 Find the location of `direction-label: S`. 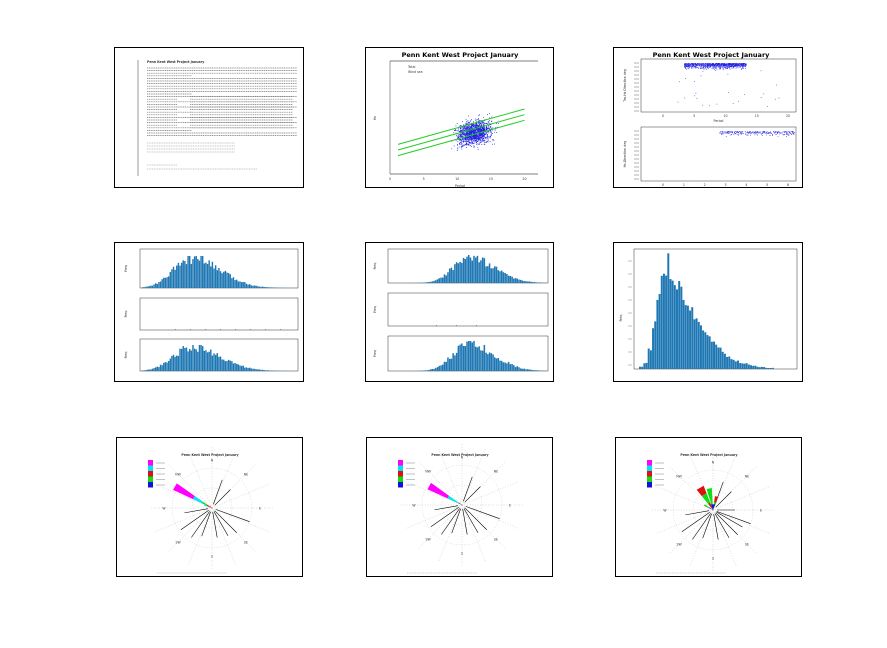

direction-label: S is located at coordinates (713, 559).